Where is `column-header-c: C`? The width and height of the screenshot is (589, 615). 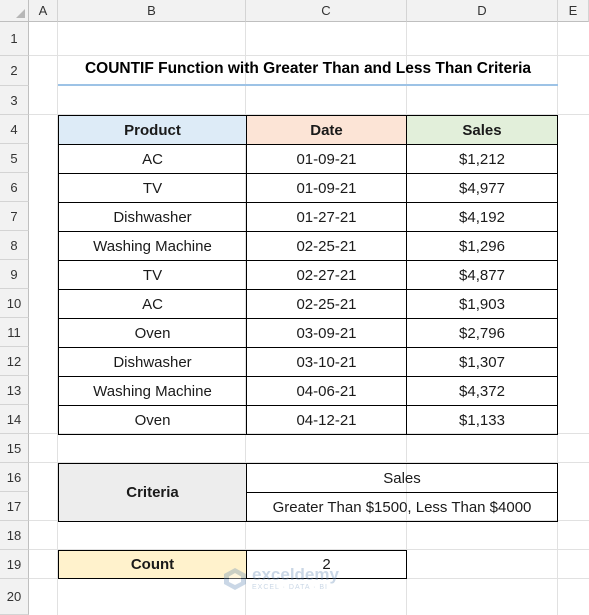 column-header-c: C is located at coordinates (326, 11).